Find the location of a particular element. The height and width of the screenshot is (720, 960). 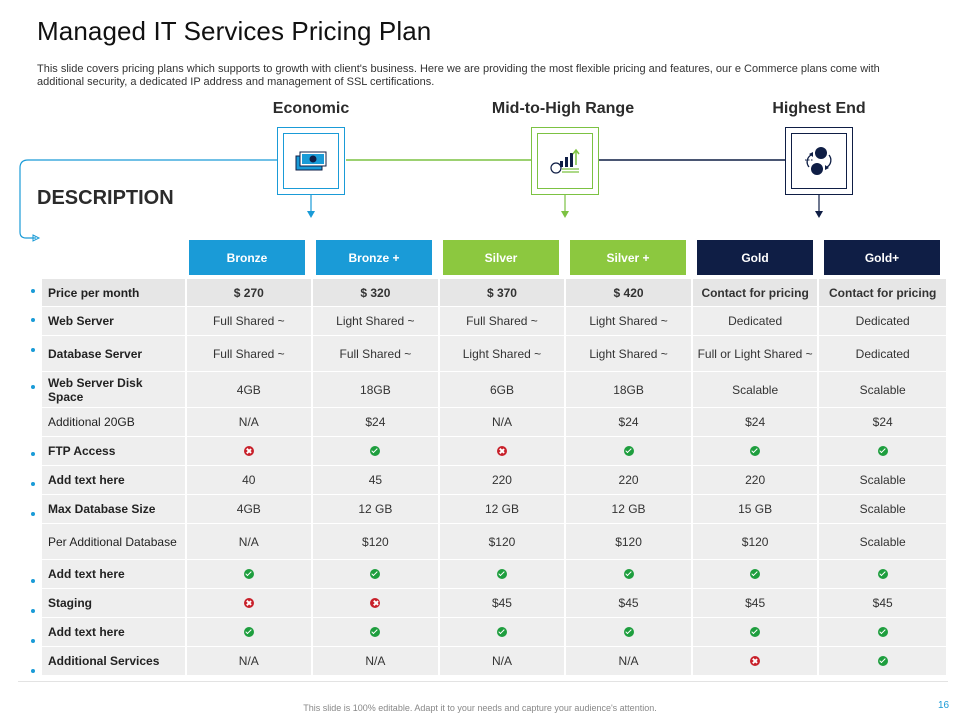

table-cell: 12 GB is located at coordinates (629, 509).